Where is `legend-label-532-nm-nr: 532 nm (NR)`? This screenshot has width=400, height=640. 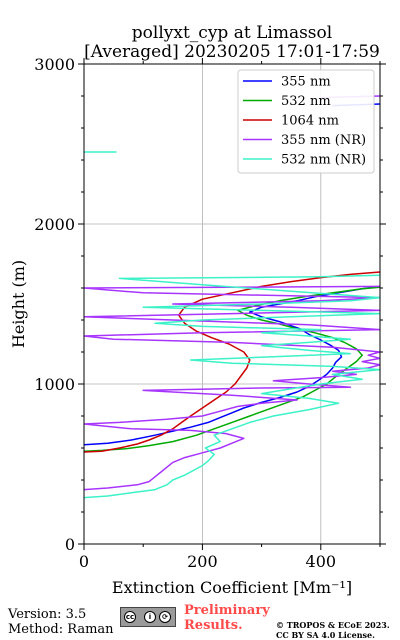 legend-label-532-nm-nr: 532 nm (NR) is located at coordinates (323, 160).